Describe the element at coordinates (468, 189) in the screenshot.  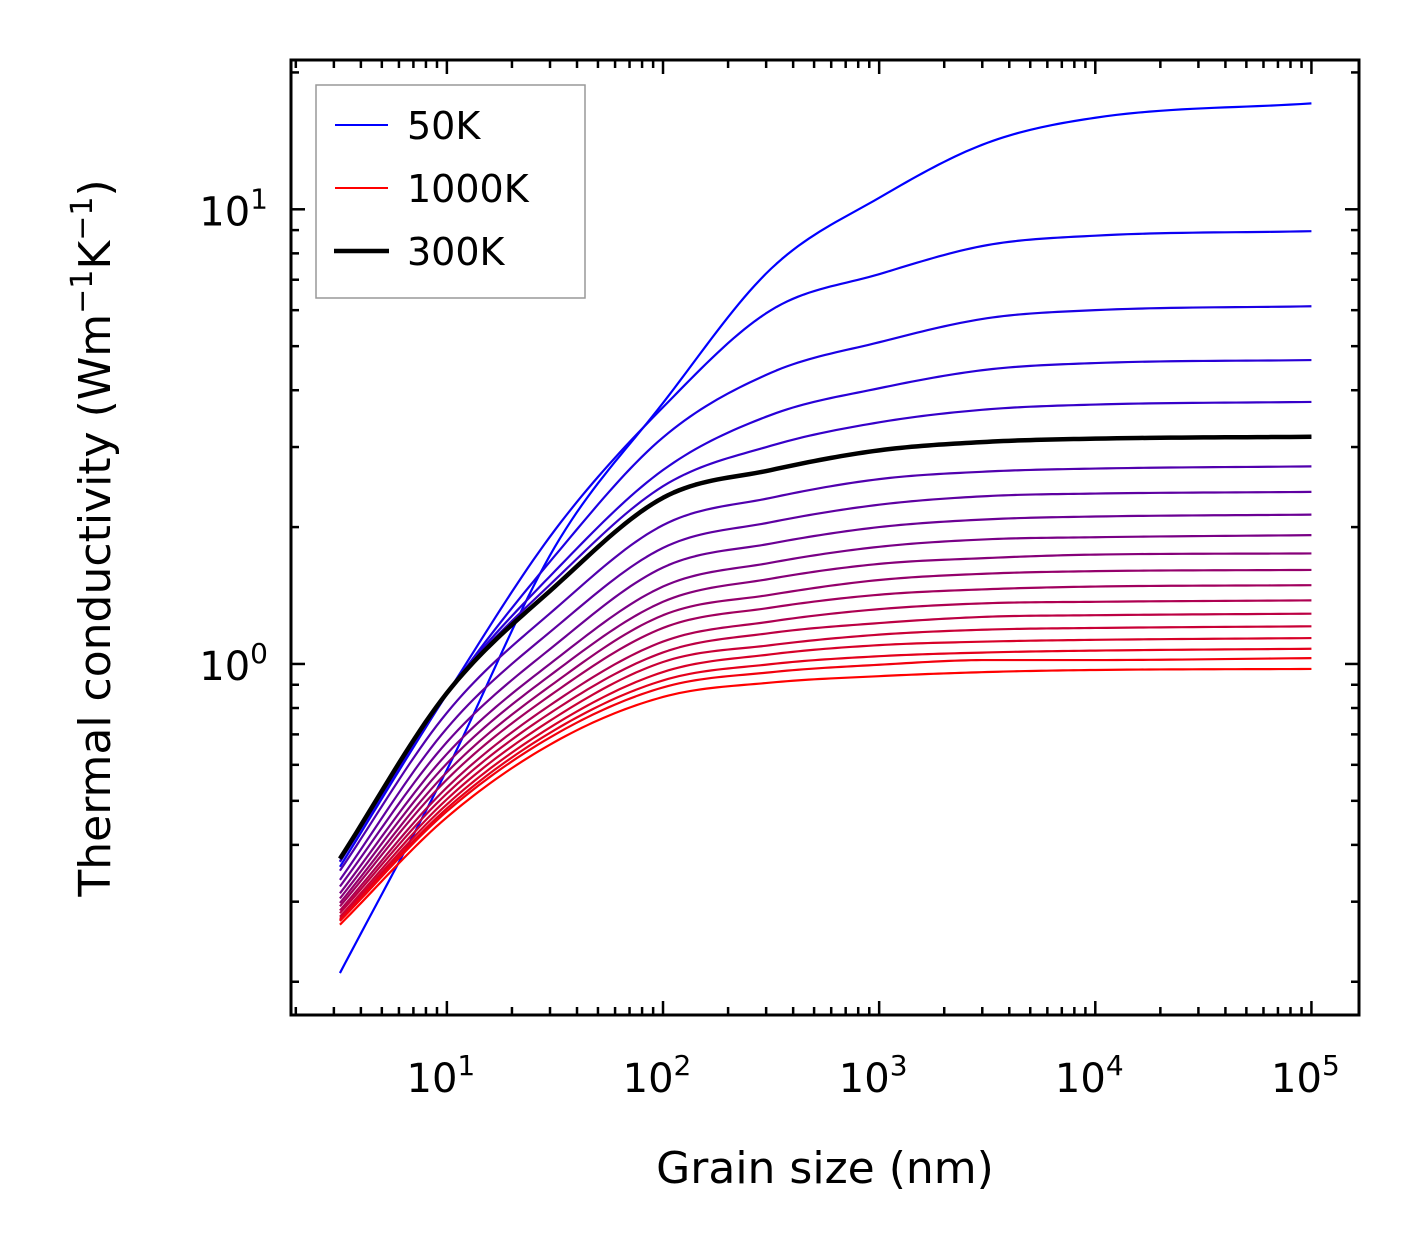
I see `legend-label-1000k: 1000K` at that location.